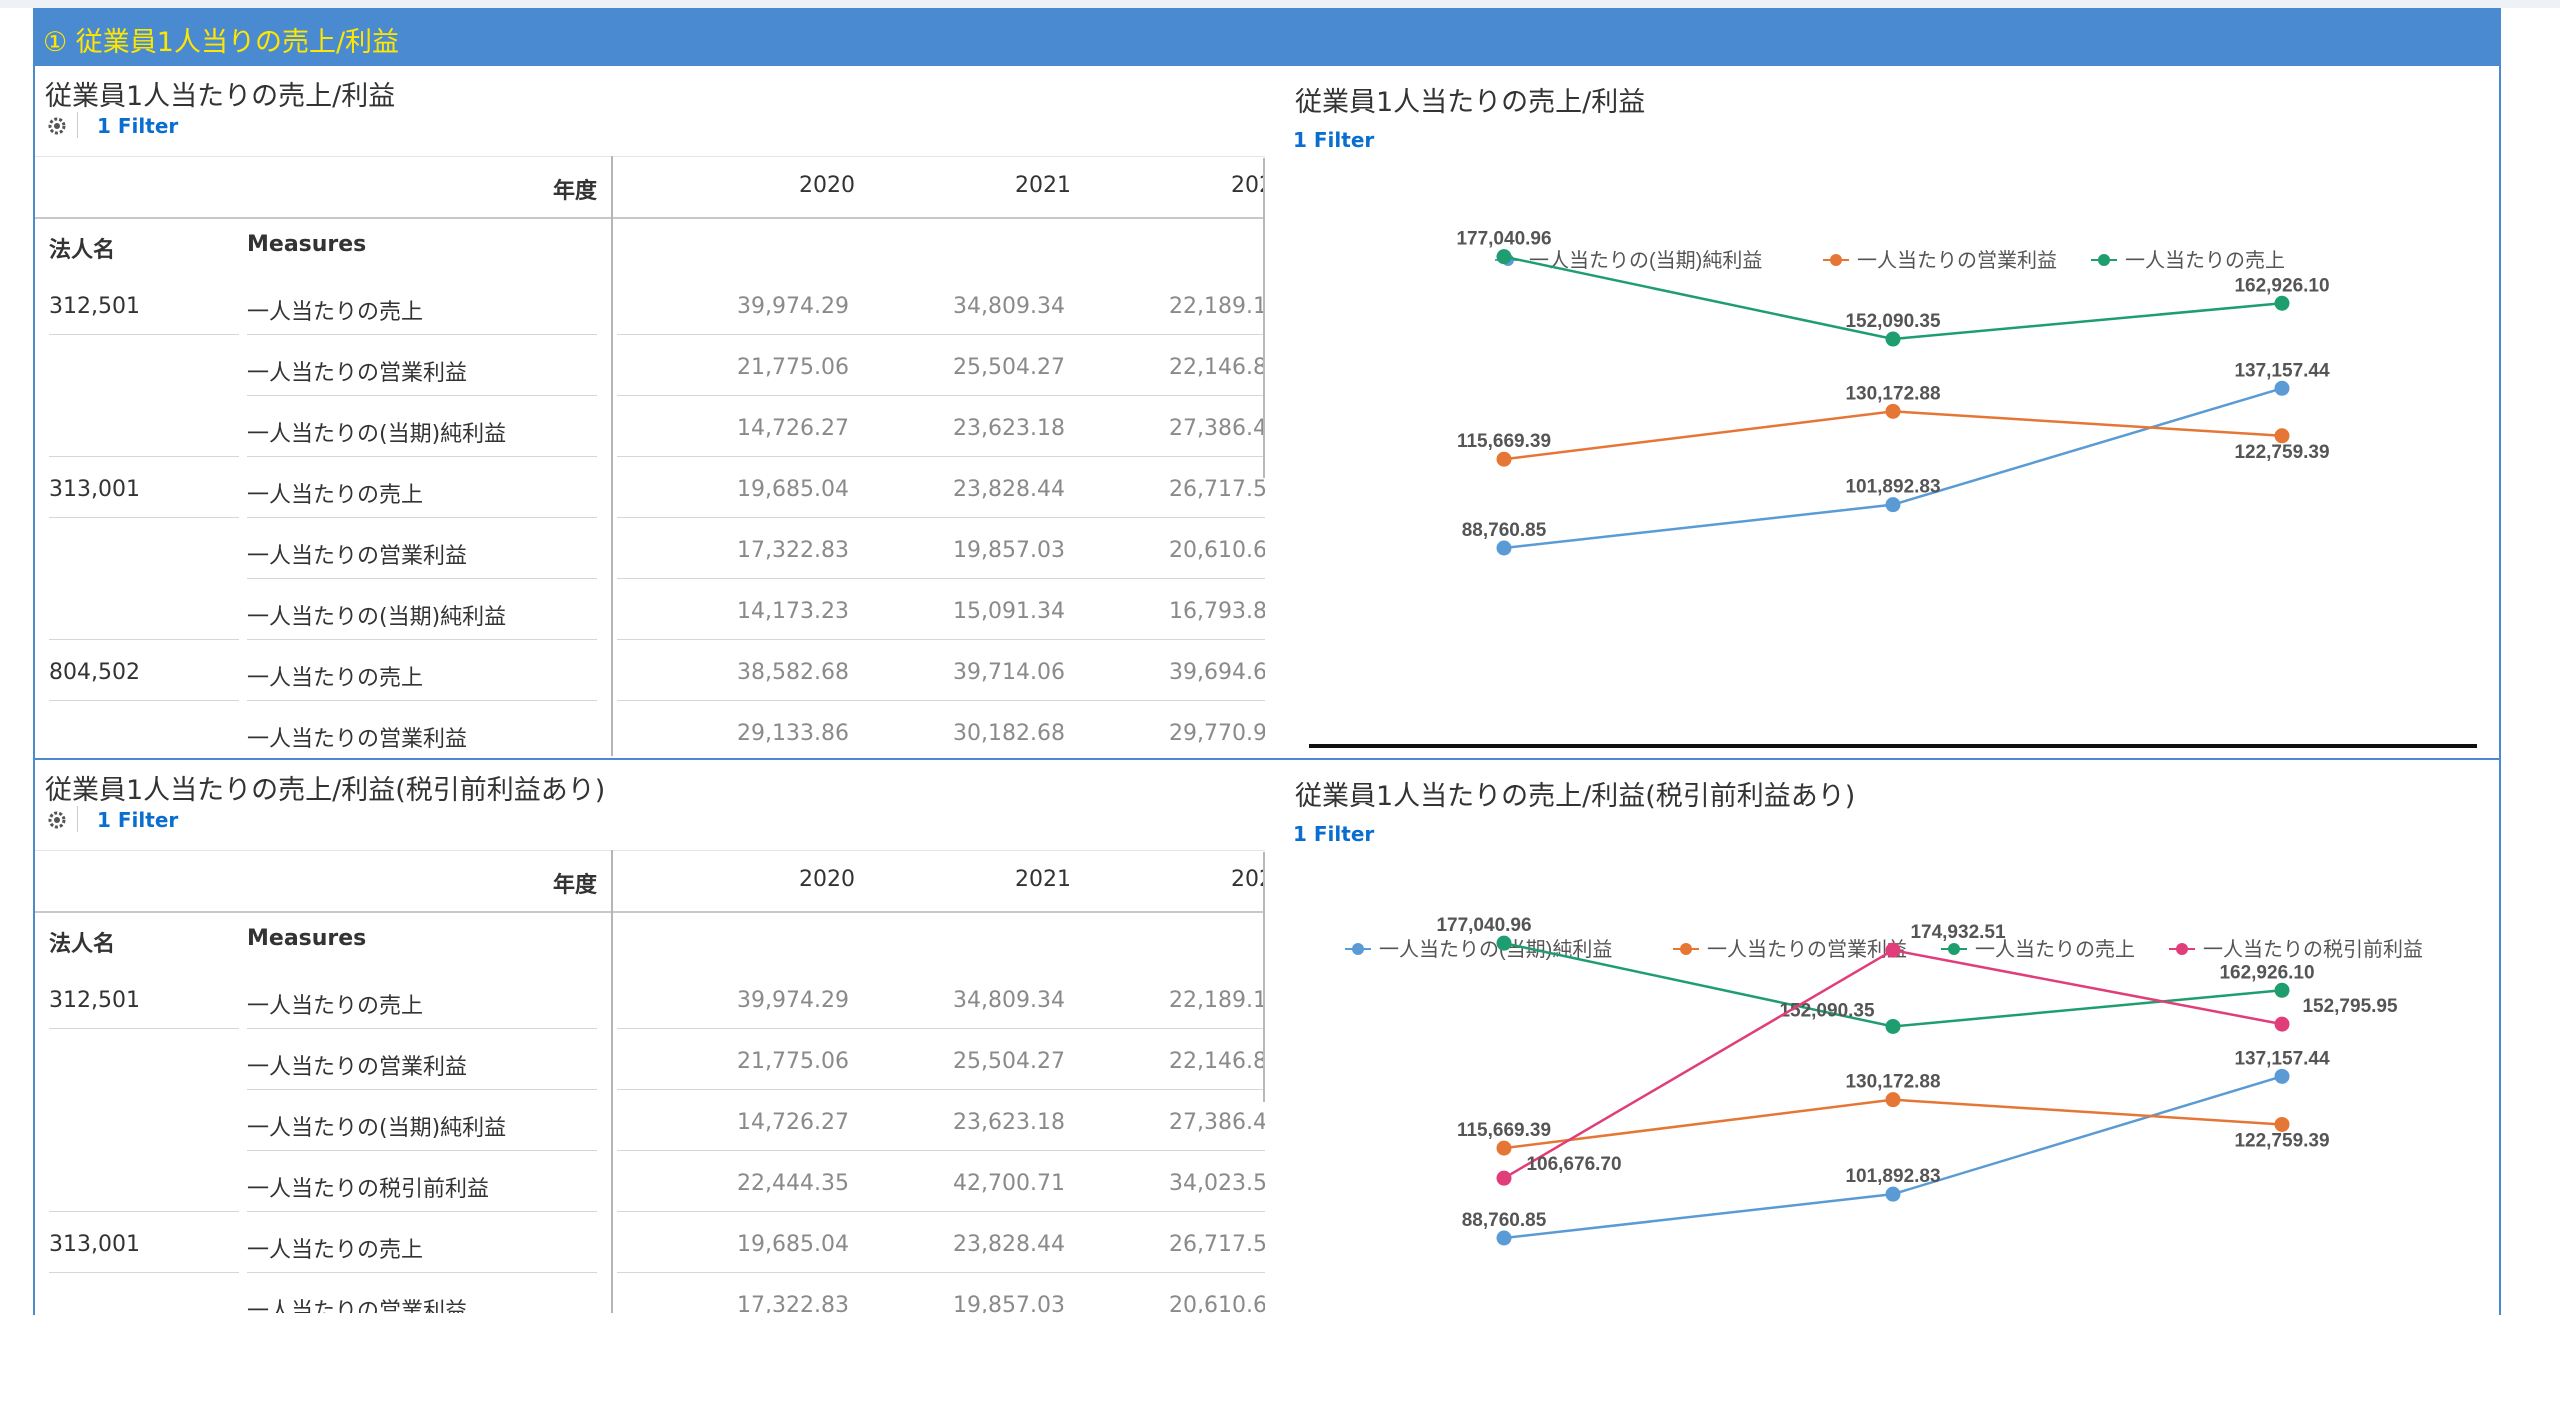 This screenshot has width=2560, height=1427. Describe the element at coordinates (1267, 37) in the screenshot. I see `section-header: ① 従業員1人当りの売上/利益` at that location.